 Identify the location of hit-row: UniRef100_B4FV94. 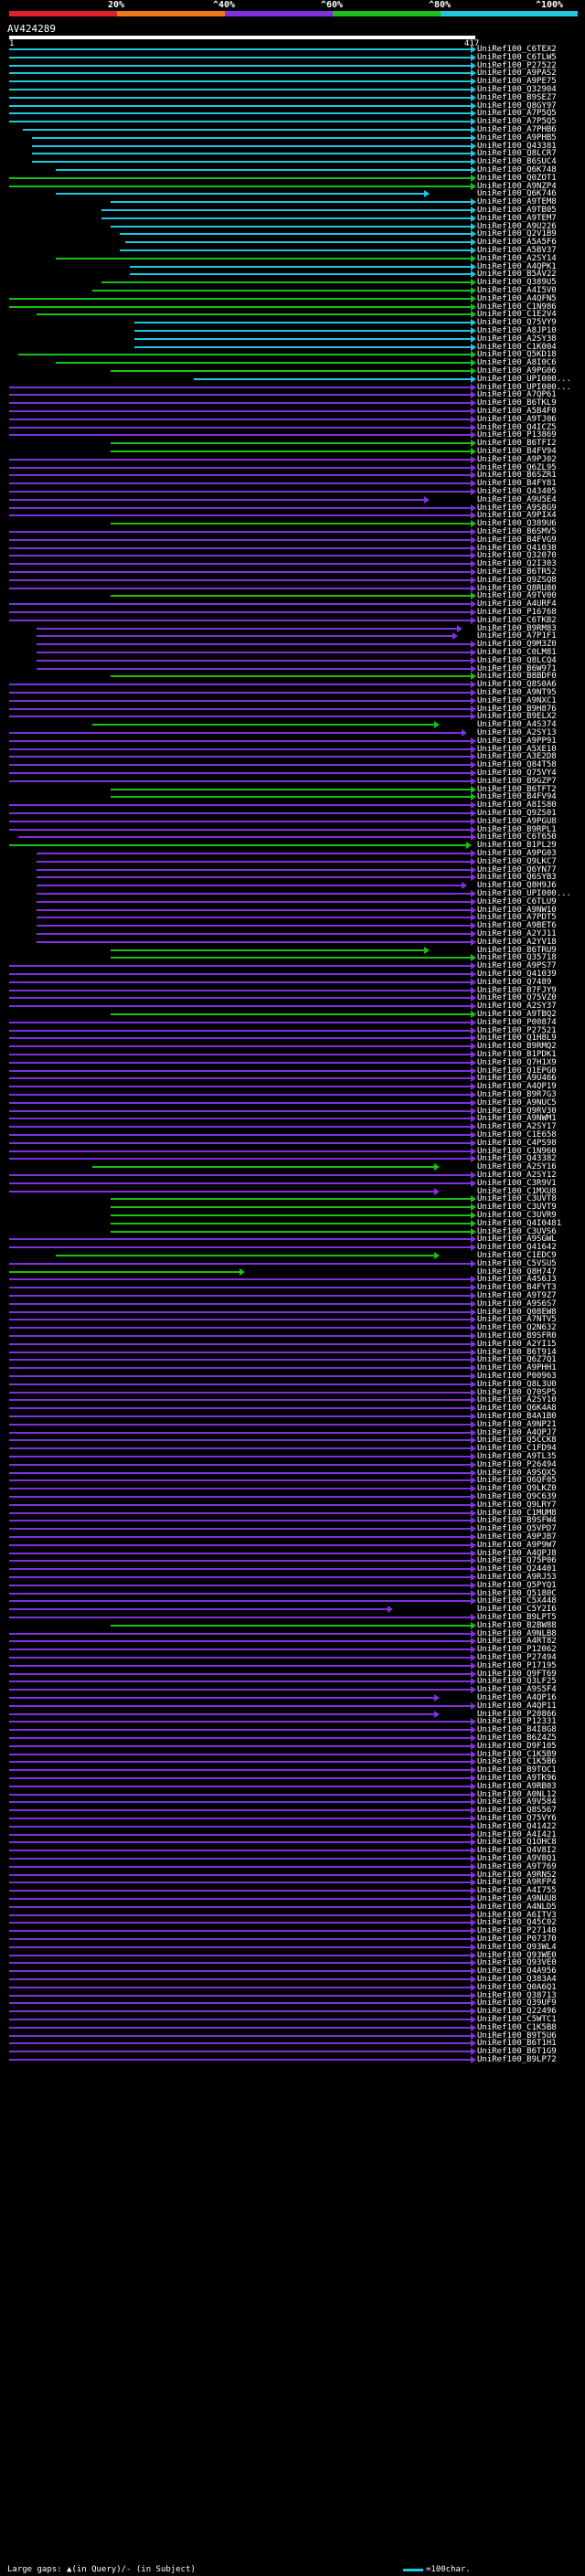
(293, 451).